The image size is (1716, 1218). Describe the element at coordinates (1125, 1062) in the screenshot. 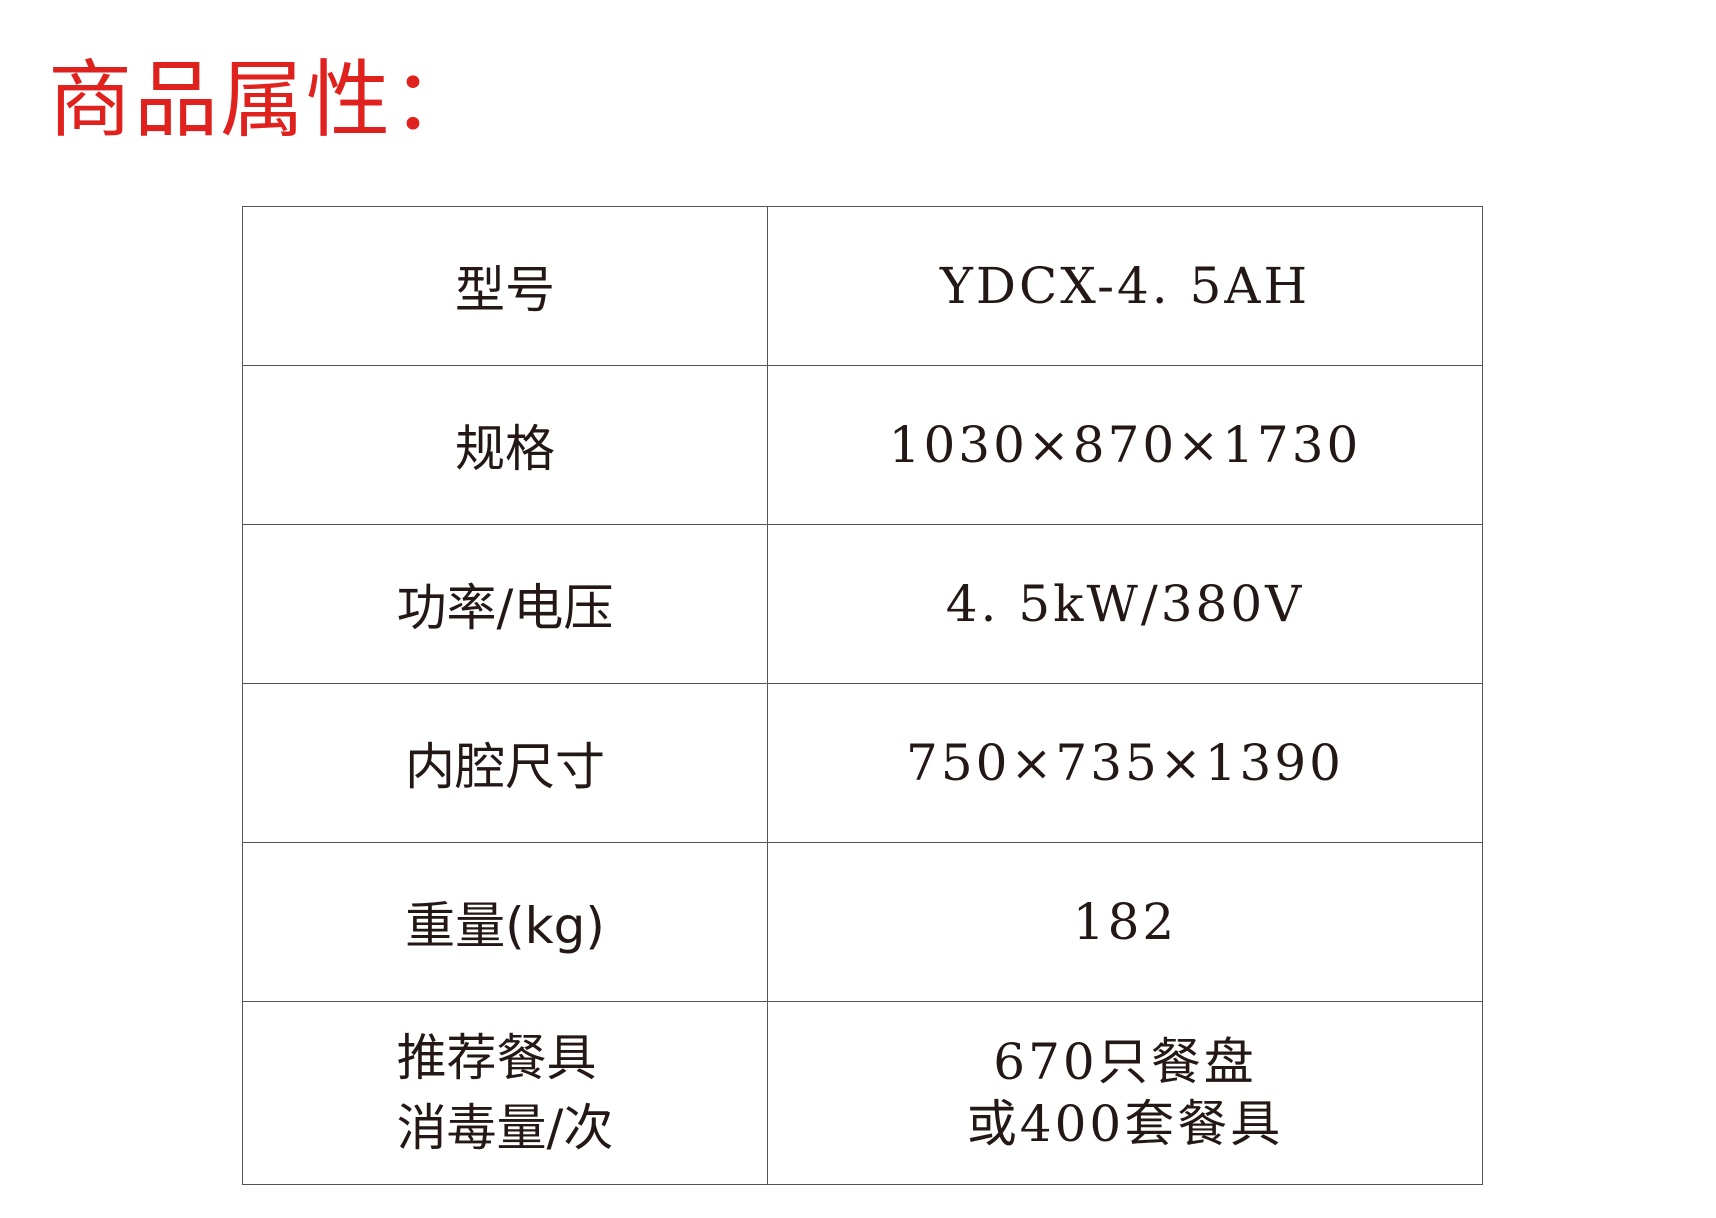

I see `spec-value-line: 670只餐盘` at that location.